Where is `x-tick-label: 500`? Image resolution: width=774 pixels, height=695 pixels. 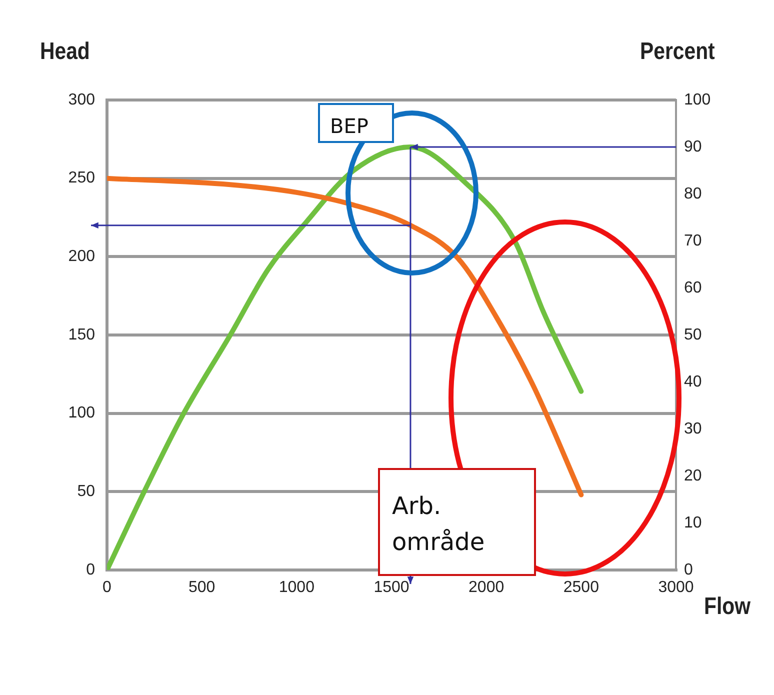
x-tick-label: 500 is located at coordinates (202, 587).